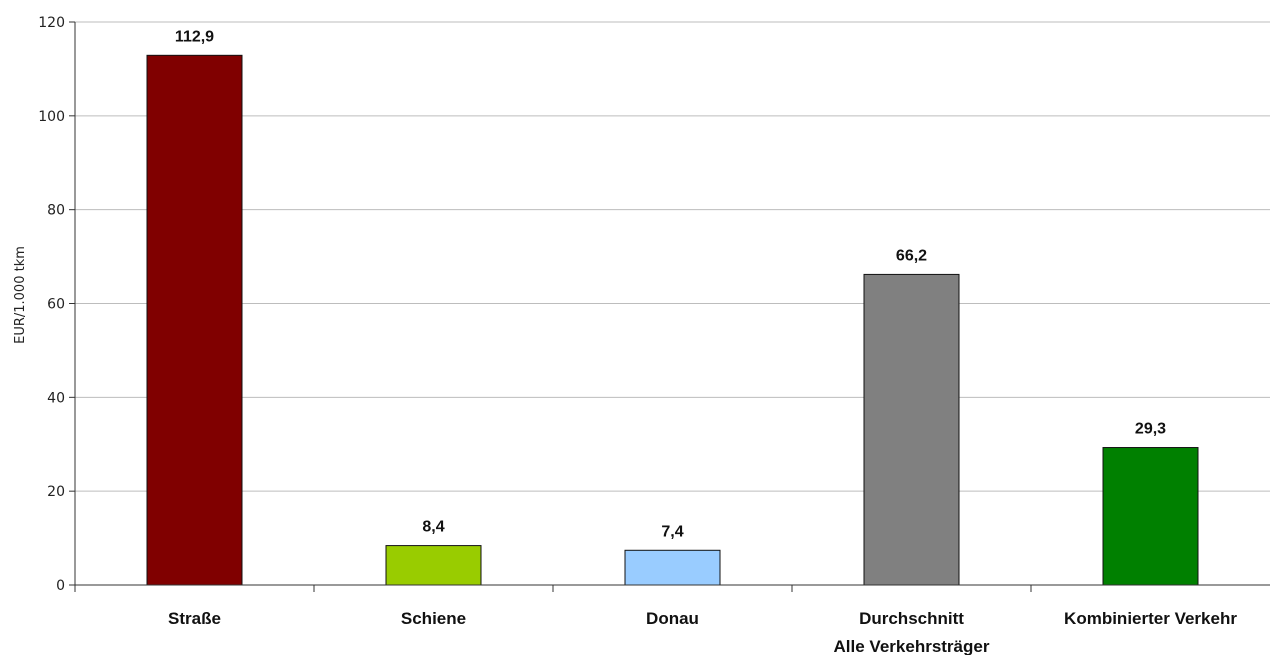 The height and width of the screenshot is (655, 1278). I want to click on x-tick-label: Durchschnitt Alle Verkehrsträger, so click(912, 632).